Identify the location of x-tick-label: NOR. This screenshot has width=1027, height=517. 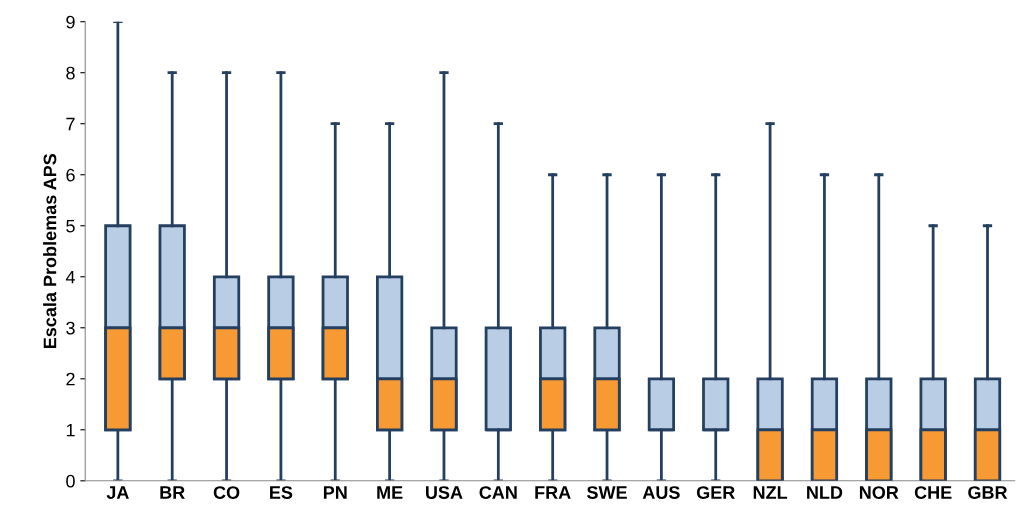
(879, 492).